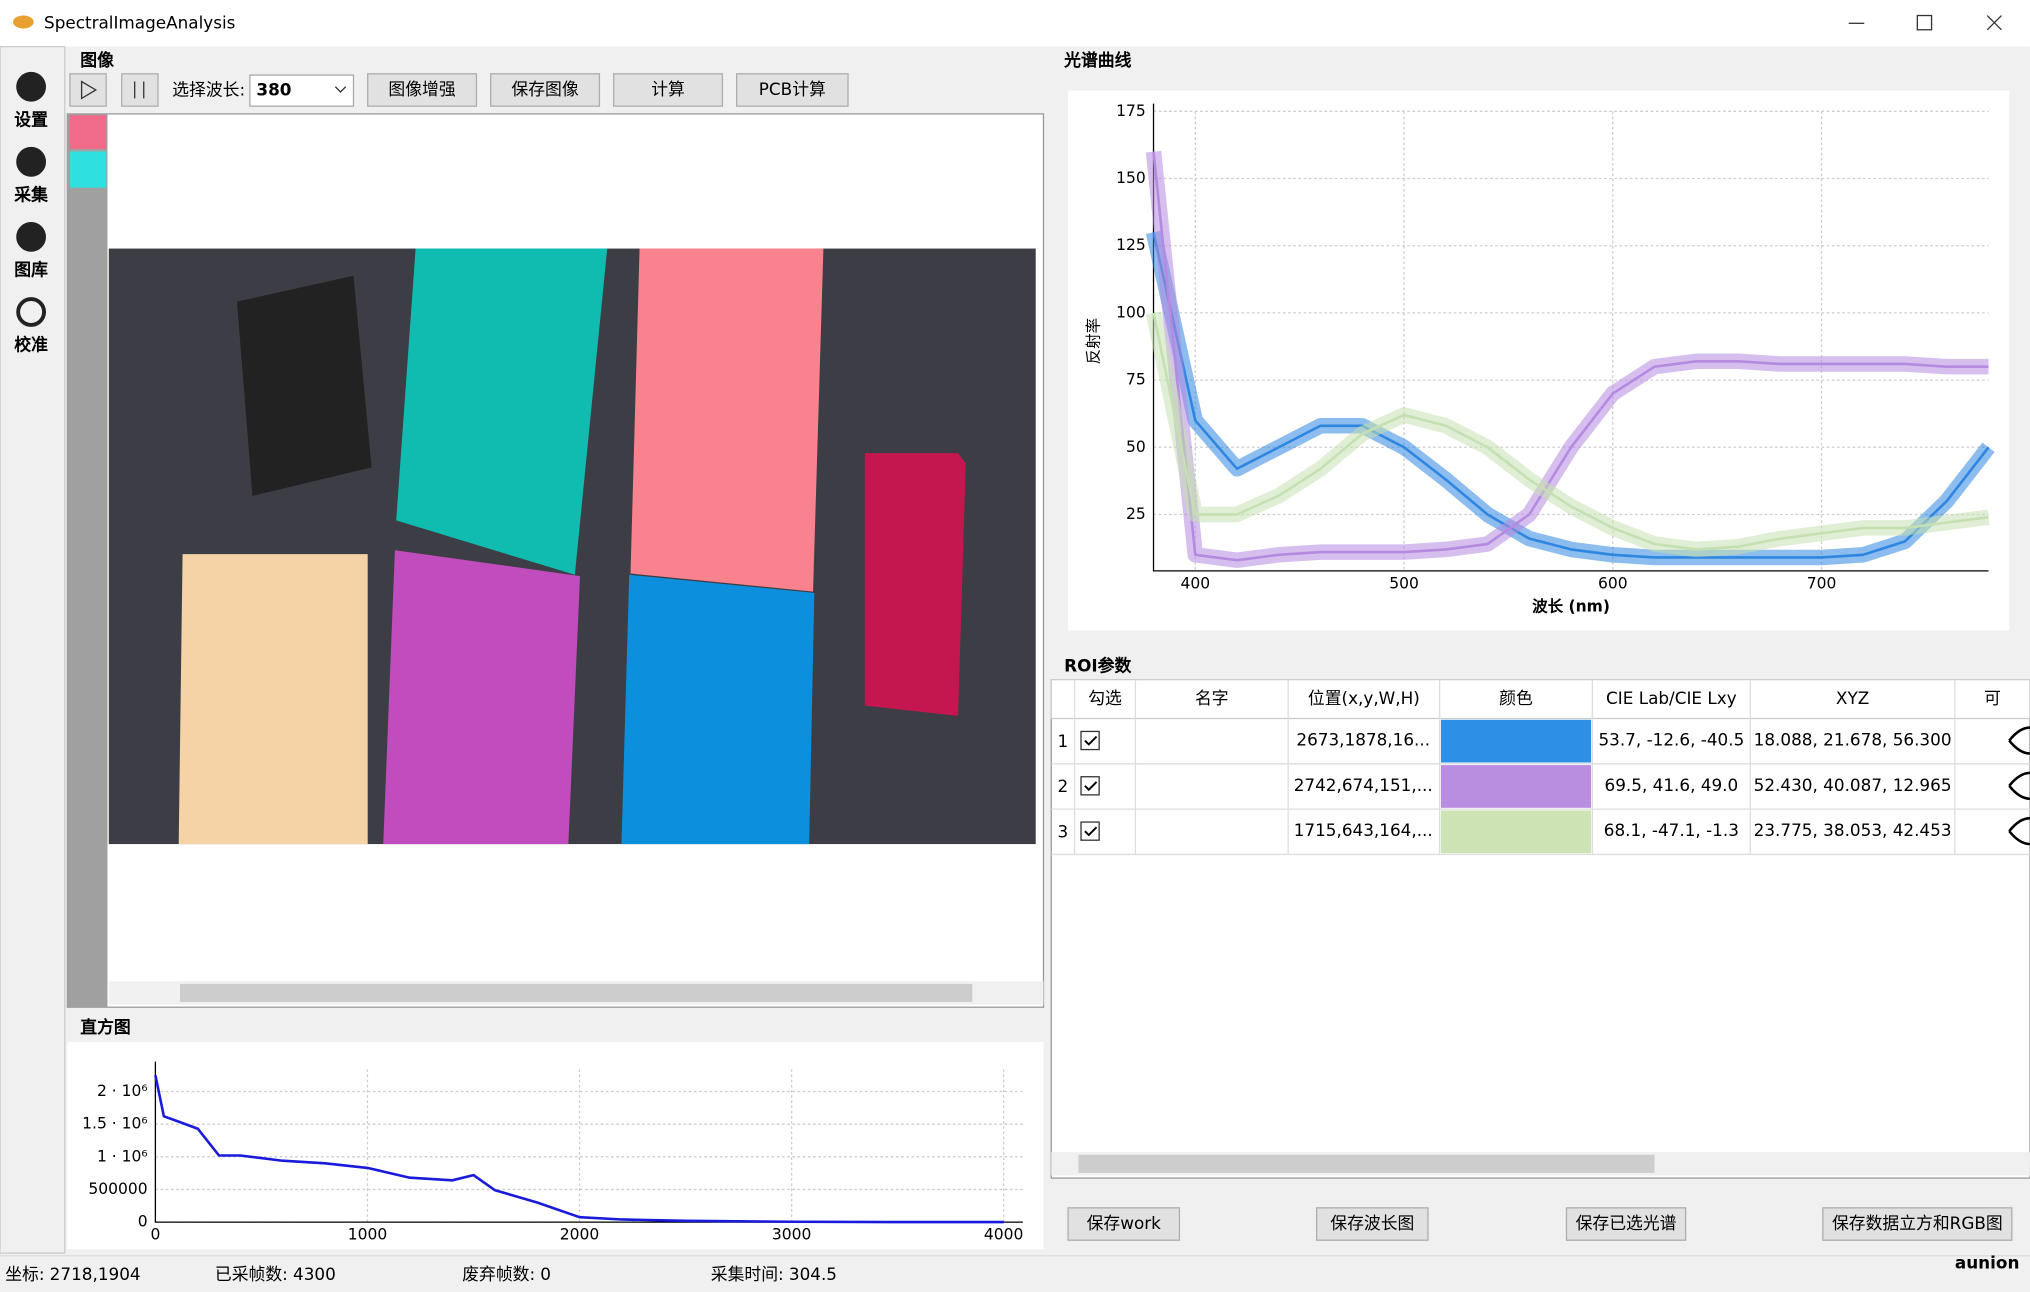 The width and height of the screenshot is (2030, 1292). I want to click on status-label: 废弃帧数:, so click(498, 1274).